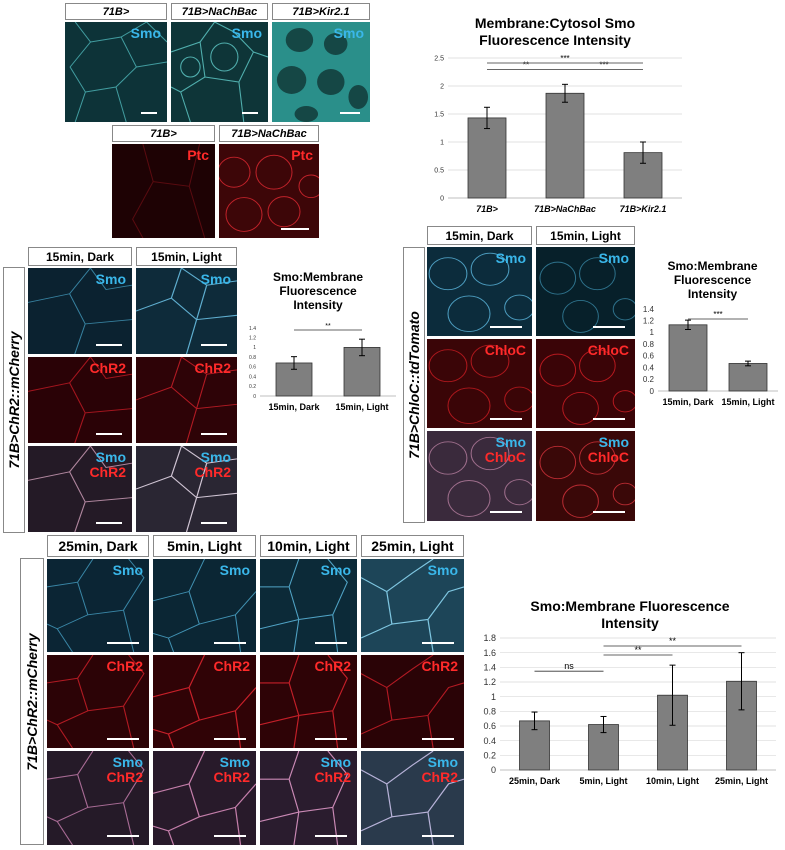  Describe the element at coordinates (489, 638) in the screenshot. I see `y-tick-label: 1.8` at that location.